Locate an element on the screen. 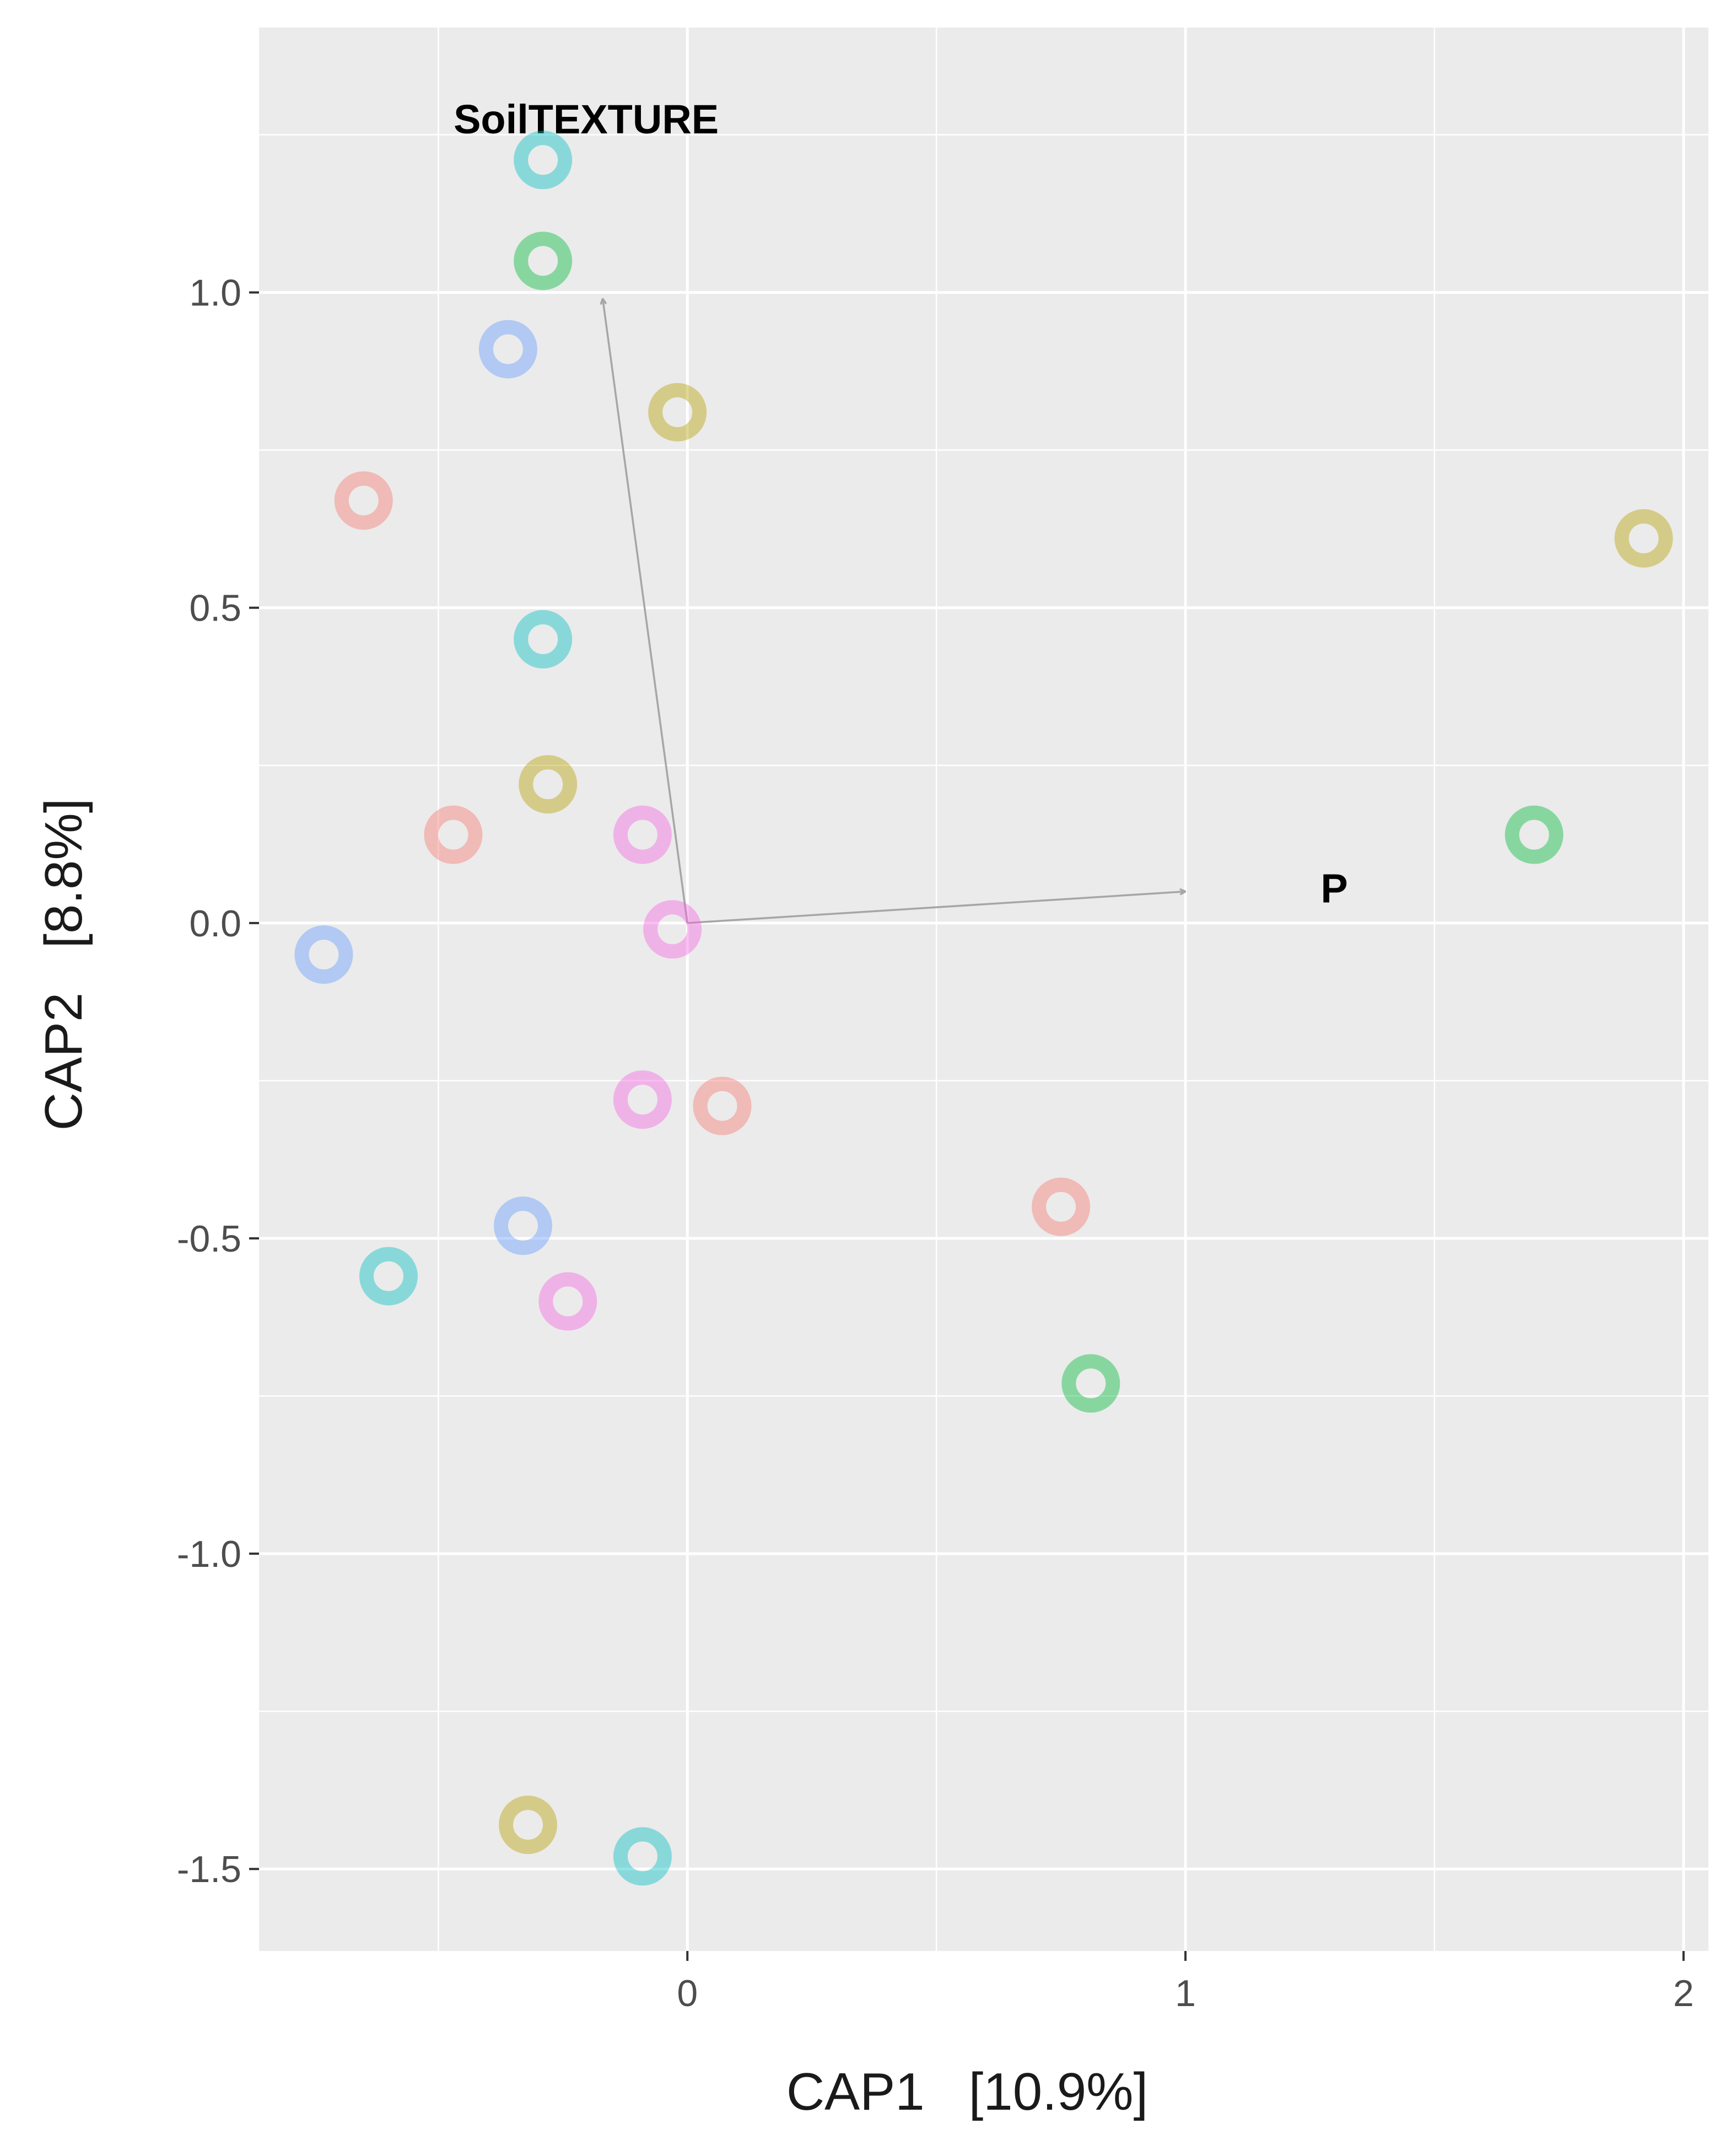 This screenshot has height=2140, width=1736. x-tick-label: 1 is located at coordinates (1185, 1993).